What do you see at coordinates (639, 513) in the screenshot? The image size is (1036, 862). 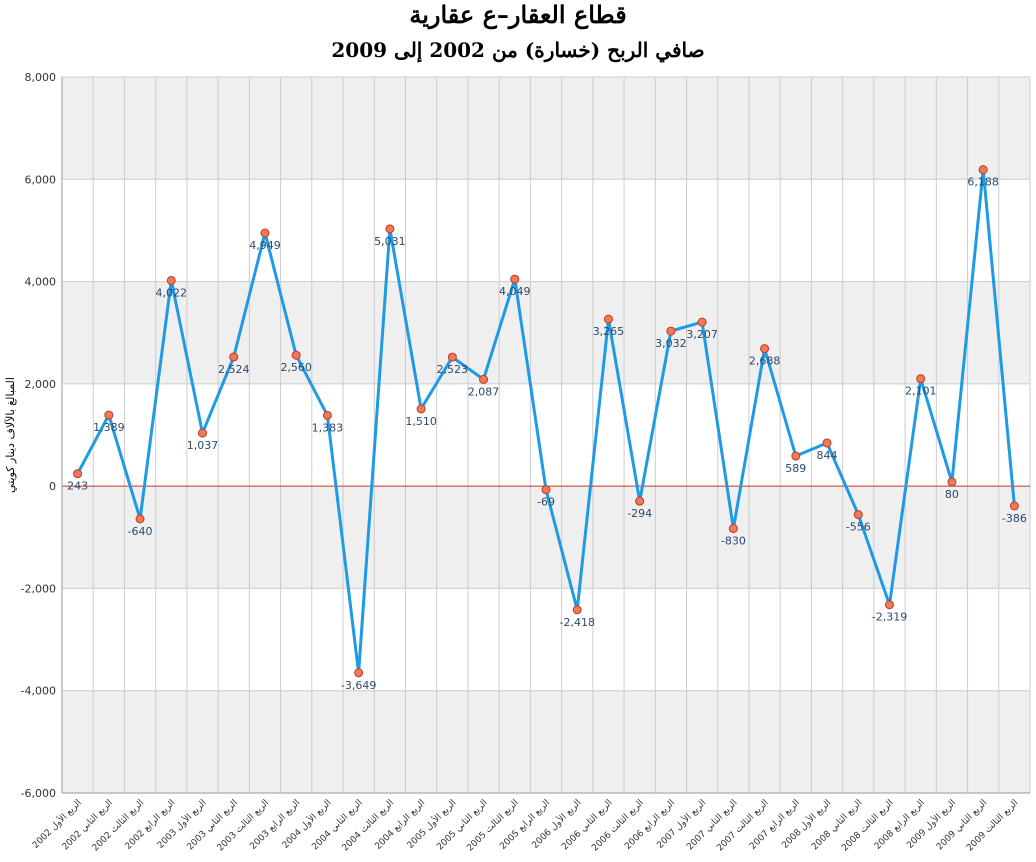 I see `data-label: -294` at bounding box center [639, 513].